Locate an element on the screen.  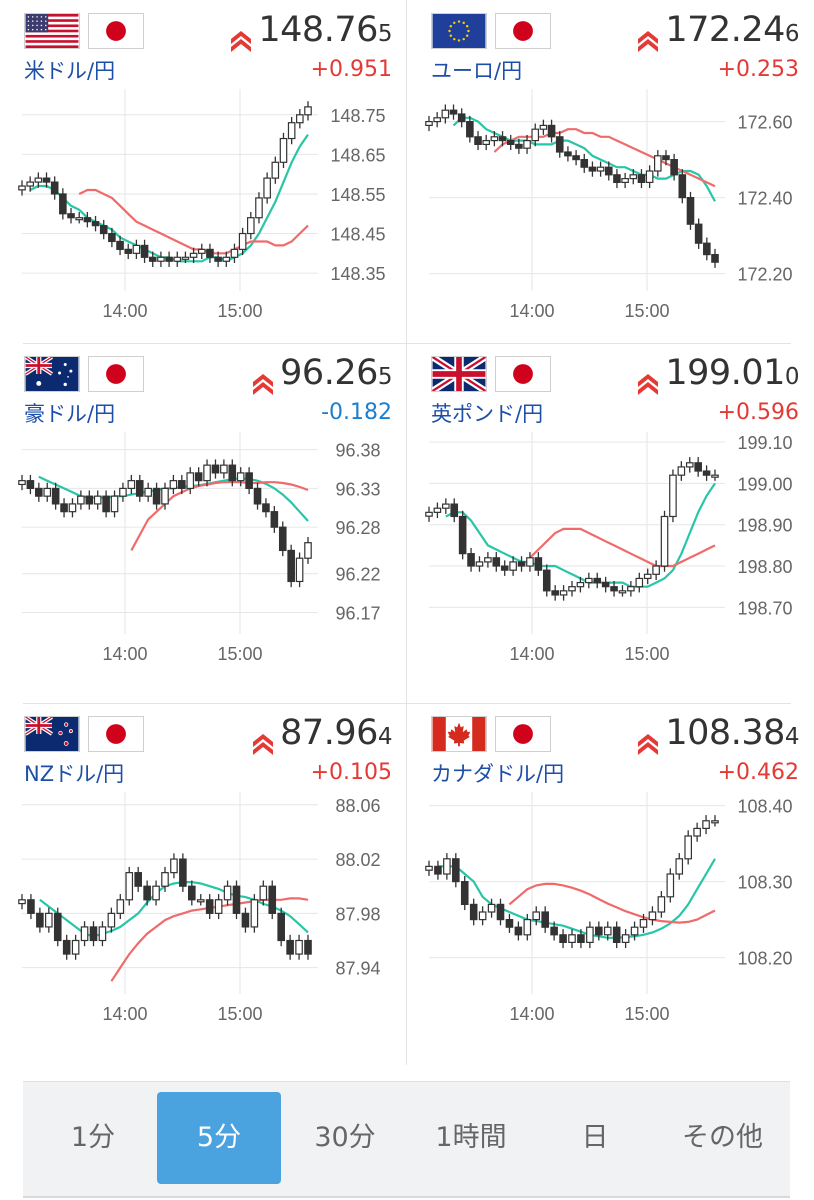
y-tick-label: 172.40 is located at coordinates (764, 199).